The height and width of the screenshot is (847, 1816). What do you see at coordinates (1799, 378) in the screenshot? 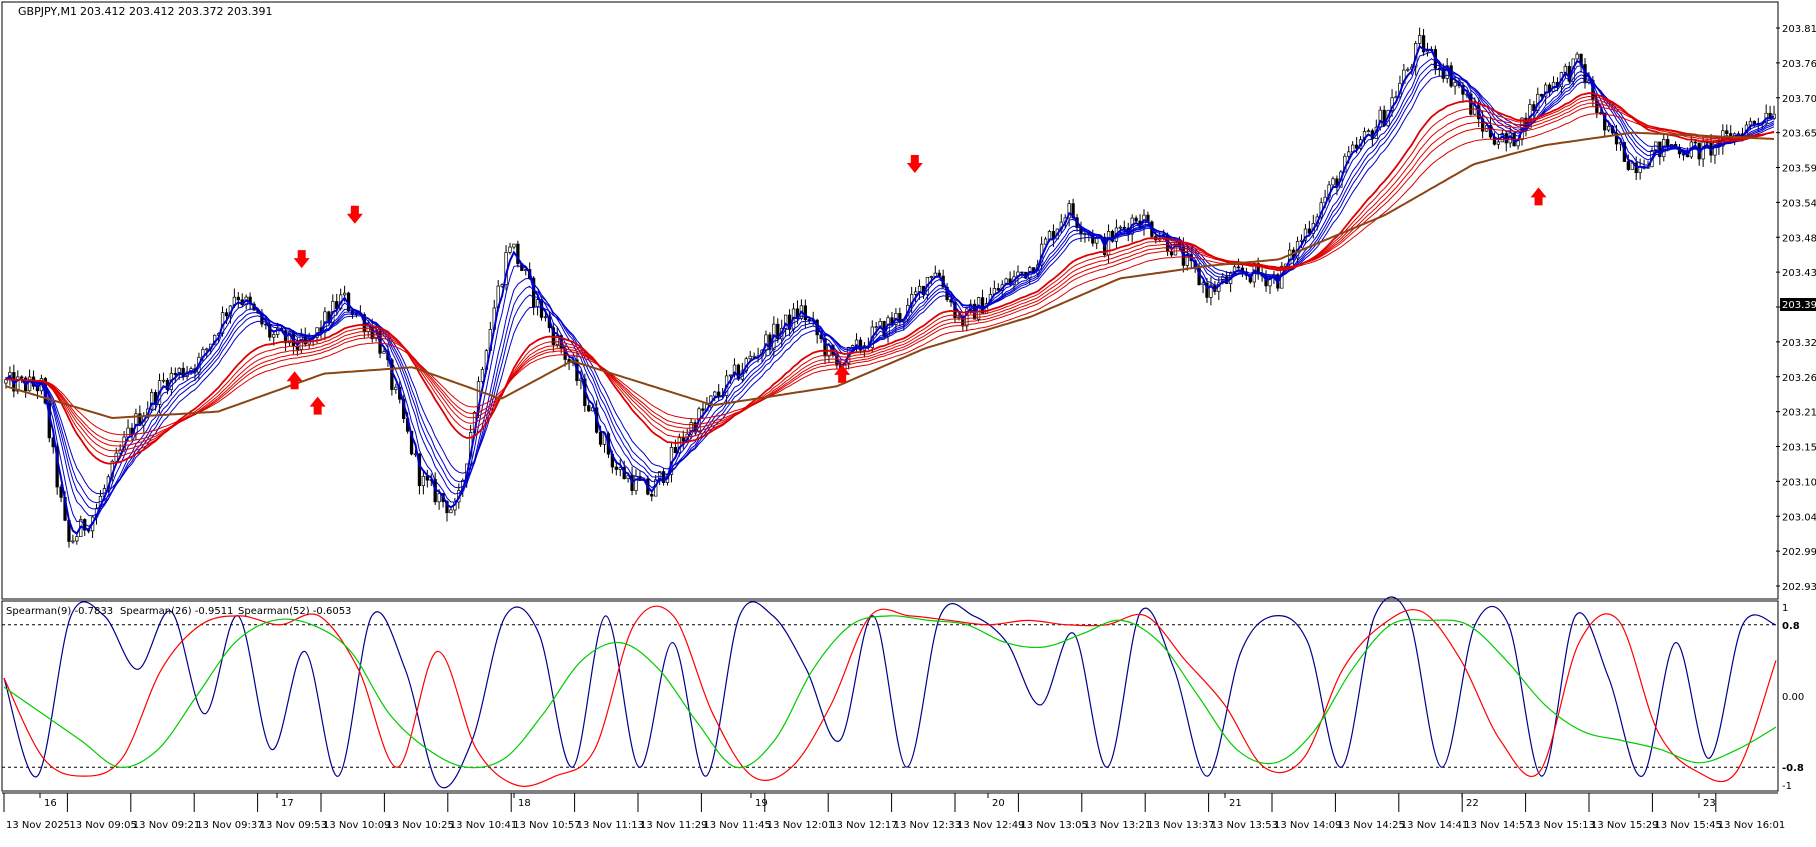
I see `price-tick-label: 203.265` at bounding box center [1799, 378].